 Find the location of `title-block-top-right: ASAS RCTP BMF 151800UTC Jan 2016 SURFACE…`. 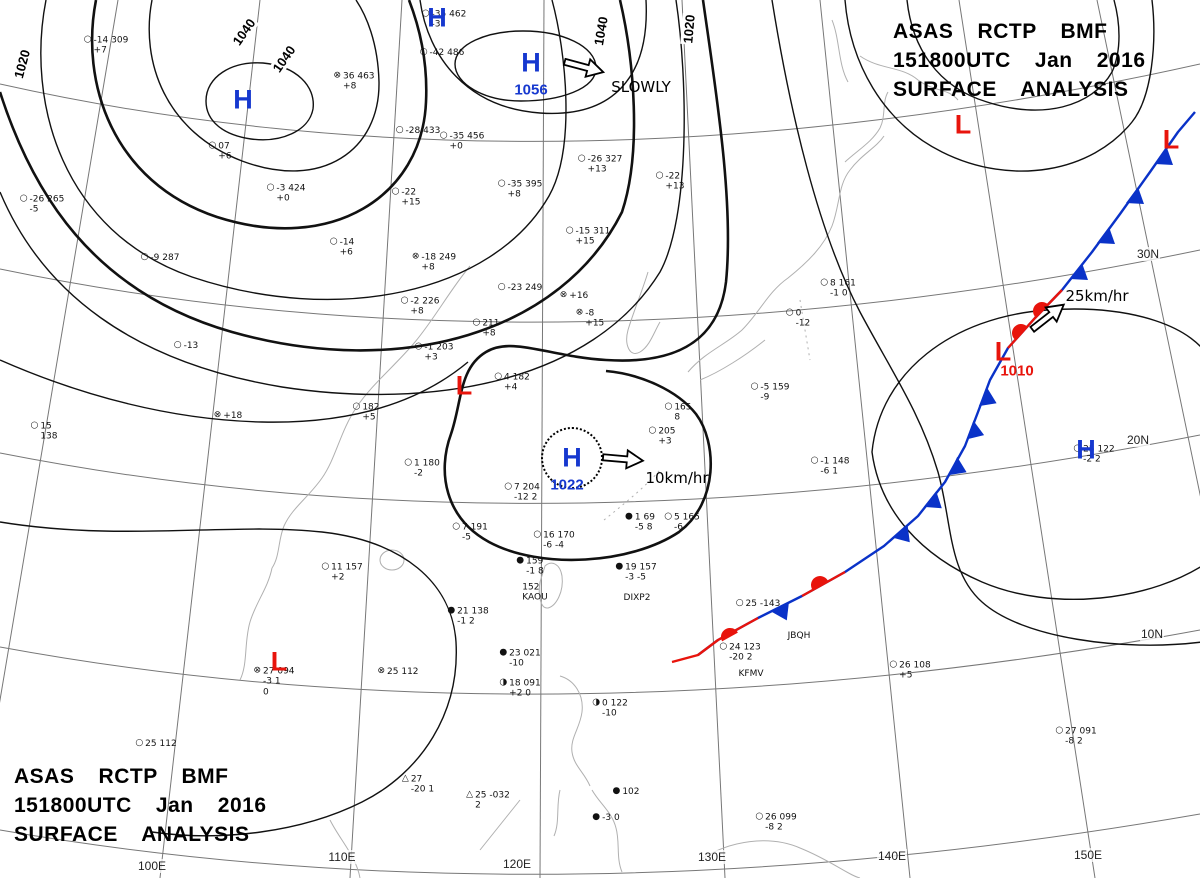

title-block-top-right: ASAS RCTP BMF 151800UTC Jan 2016 SURFACE… is located at coordinates (1044, 61).